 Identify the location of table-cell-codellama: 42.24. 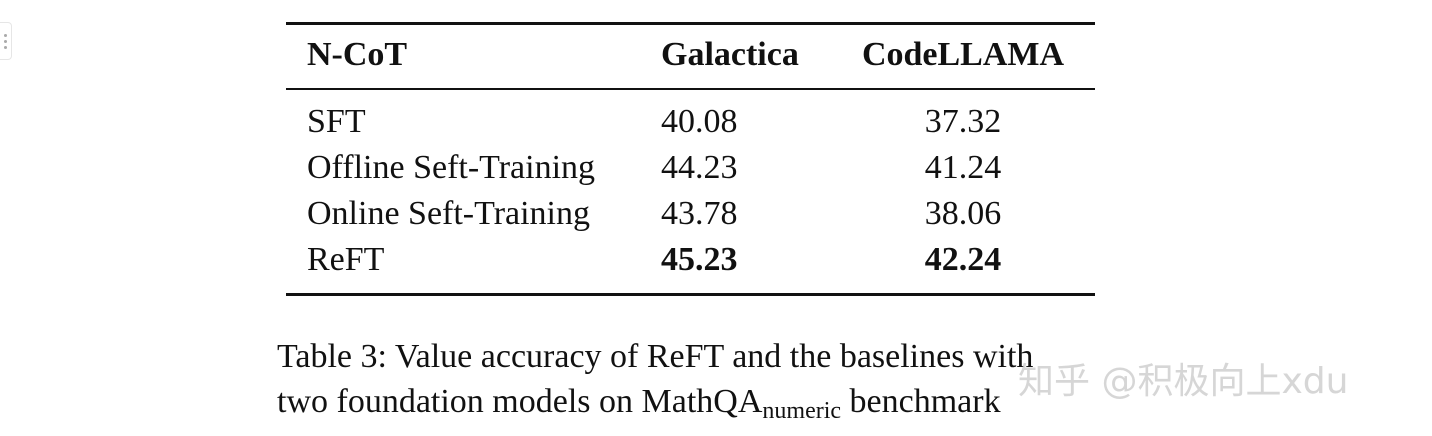
(963, 259).